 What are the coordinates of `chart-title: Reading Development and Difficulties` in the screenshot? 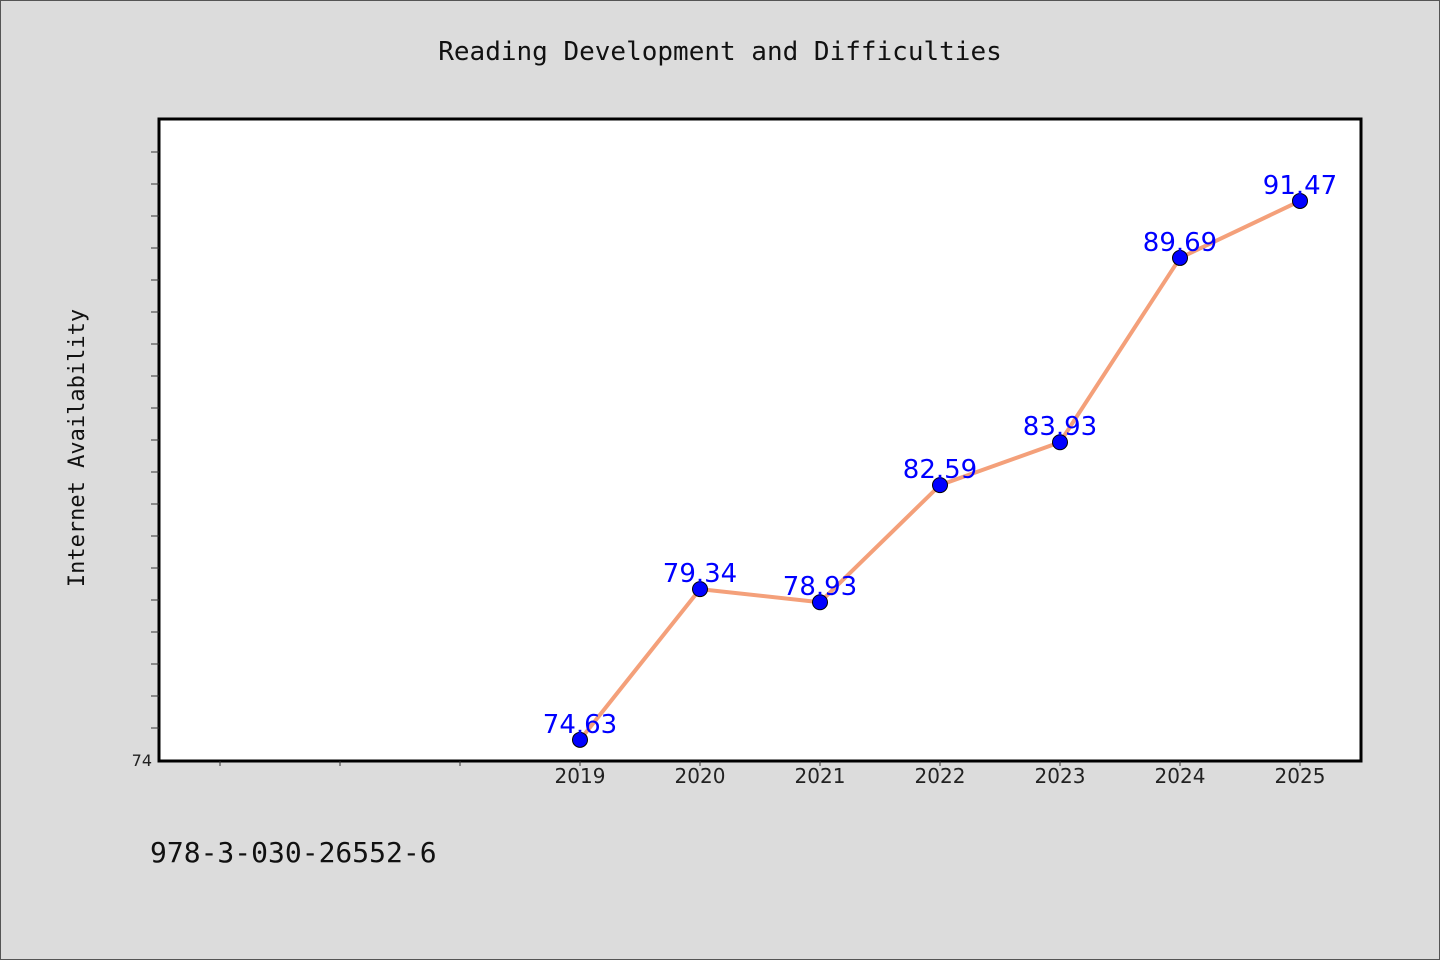 It's located at (720, 52).